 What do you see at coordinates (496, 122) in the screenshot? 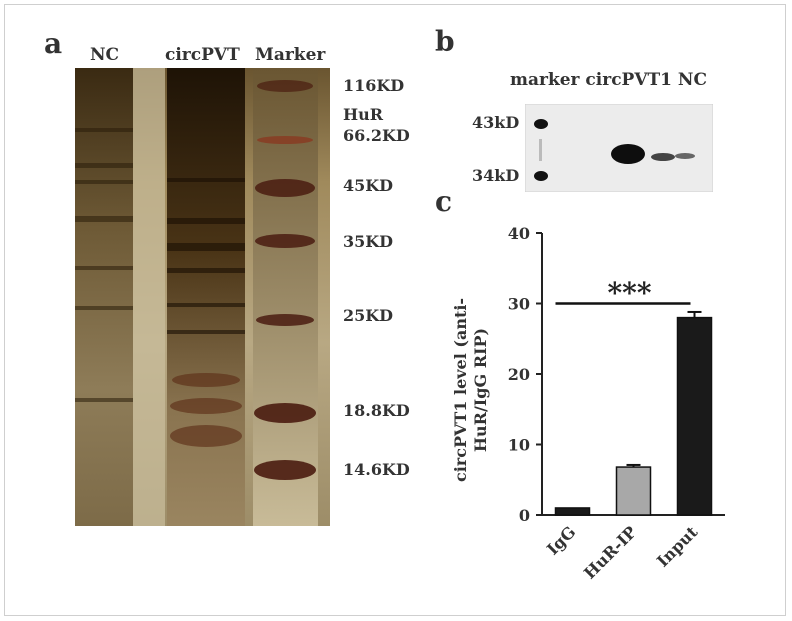
I see `blot-mw-43kd: 43kD` at bounding box center [496, 122].